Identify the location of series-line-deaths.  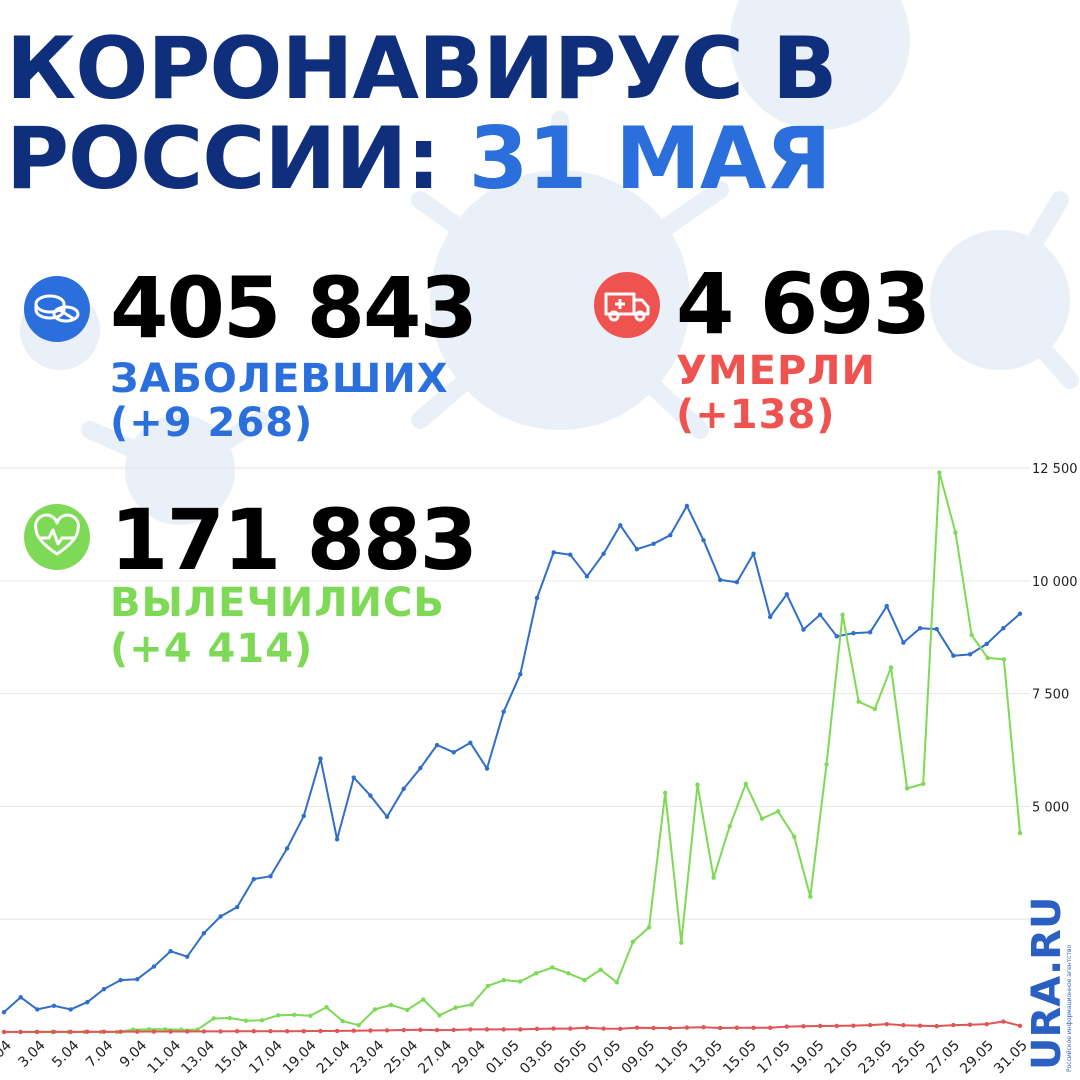
(512, 1026).